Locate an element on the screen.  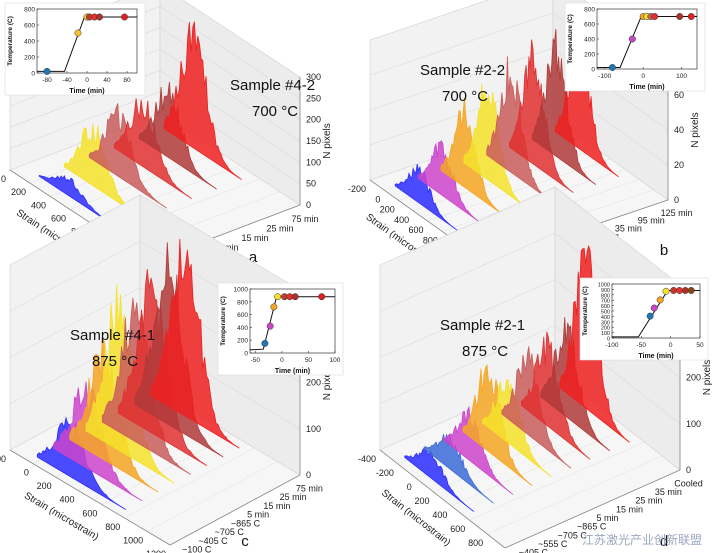
inset-x-tick-label: 50 is located at coordinates (700, 345).